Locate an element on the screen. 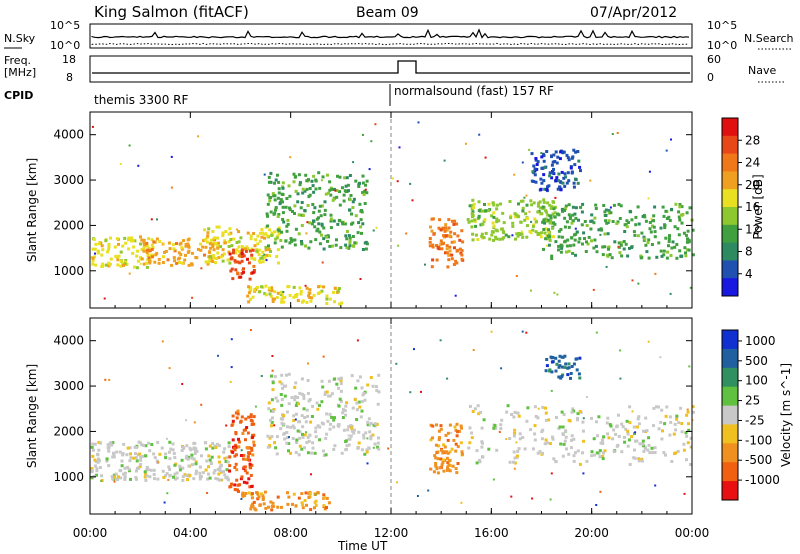 The height and width of the screenshot is (554, 800). colorbar-tick-label: 24 is located at coordinates (752, 163).